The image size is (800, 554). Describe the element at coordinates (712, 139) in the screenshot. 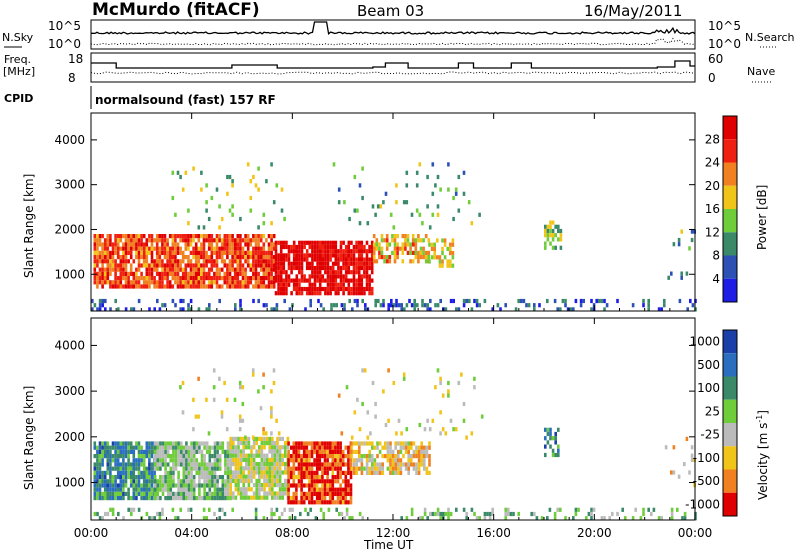

I see `colorbar-tick-label: 28` at that location.